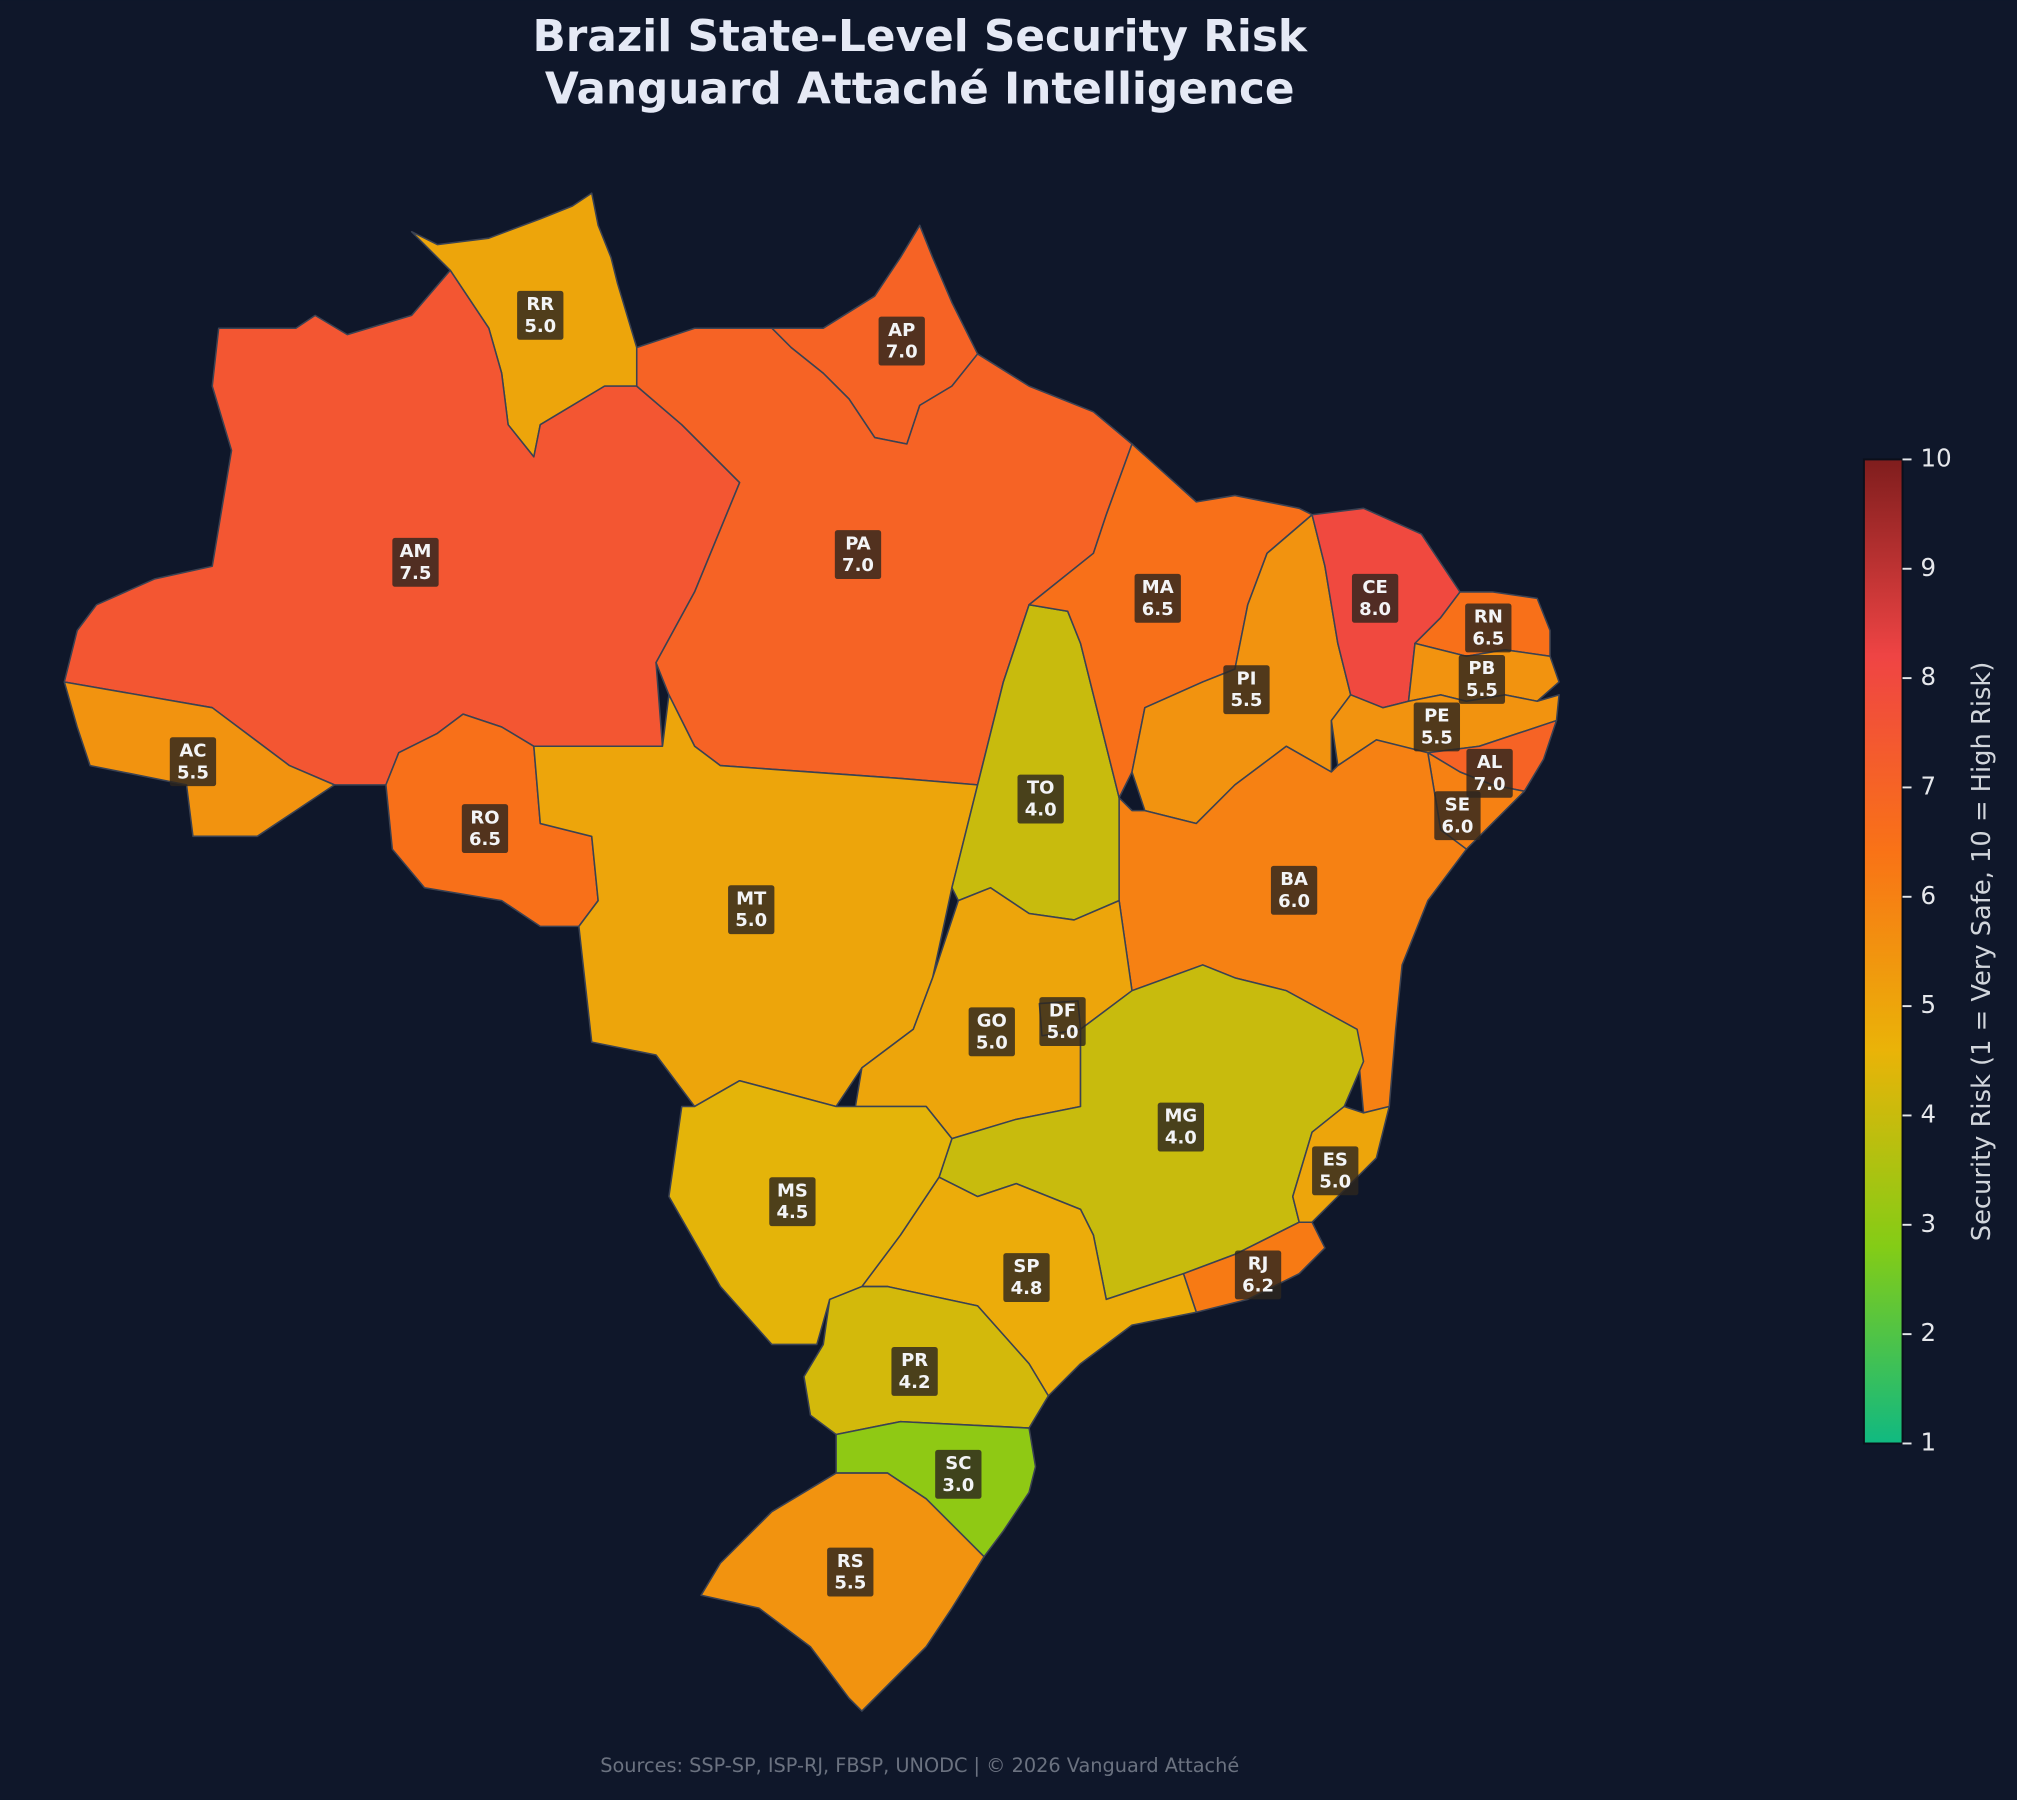 This screenshot has width=2017, height=1800. Describe the element at coordinates (915, 1382) in the screenshot. I see `state-value: 4.2` at that location.